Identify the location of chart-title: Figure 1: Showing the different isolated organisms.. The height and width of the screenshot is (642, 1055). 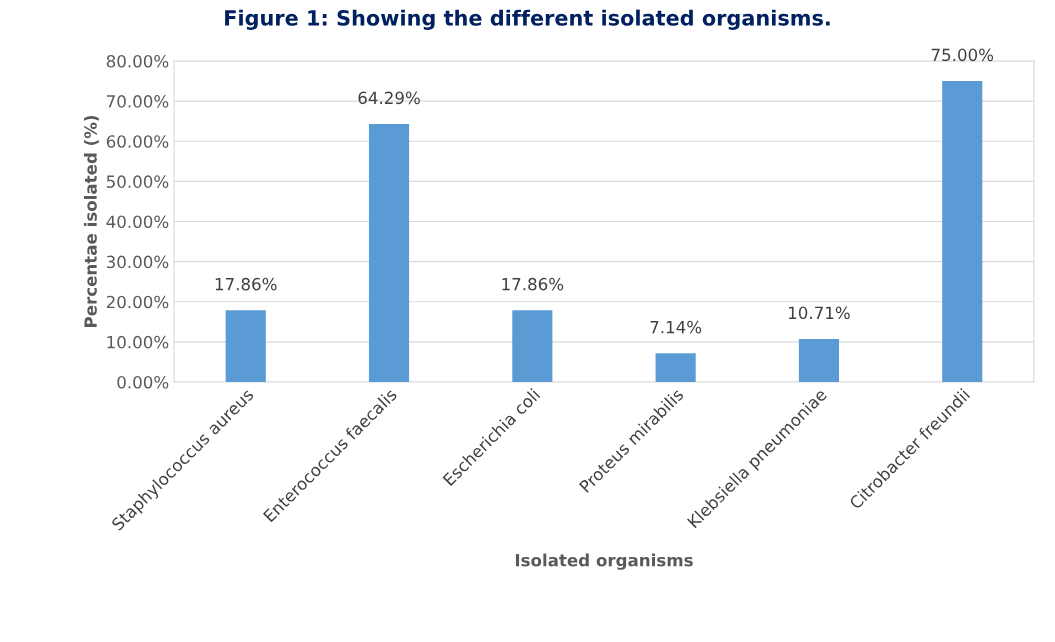
(527, 19).